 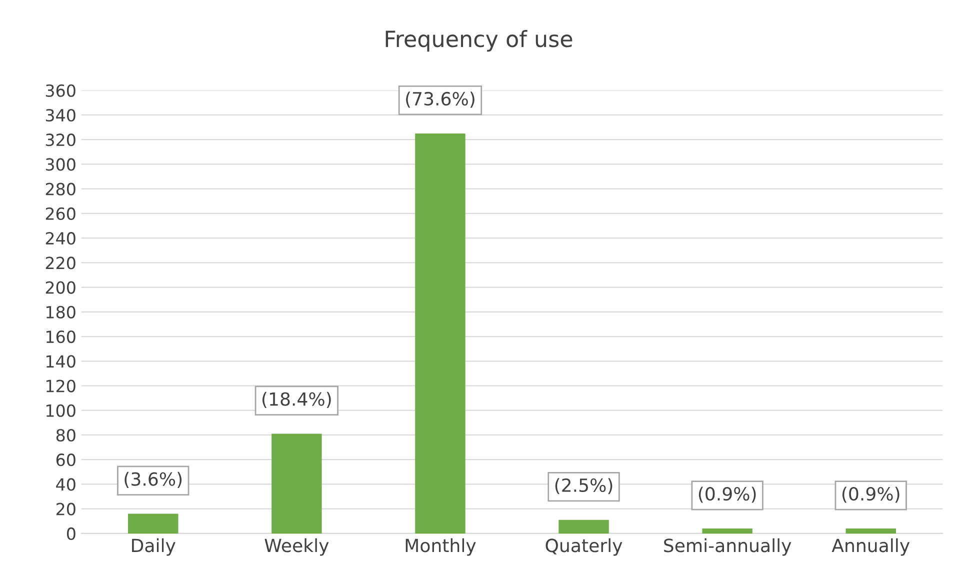 I want to click on y-tick-label: 200, so click(x=61, y=287).